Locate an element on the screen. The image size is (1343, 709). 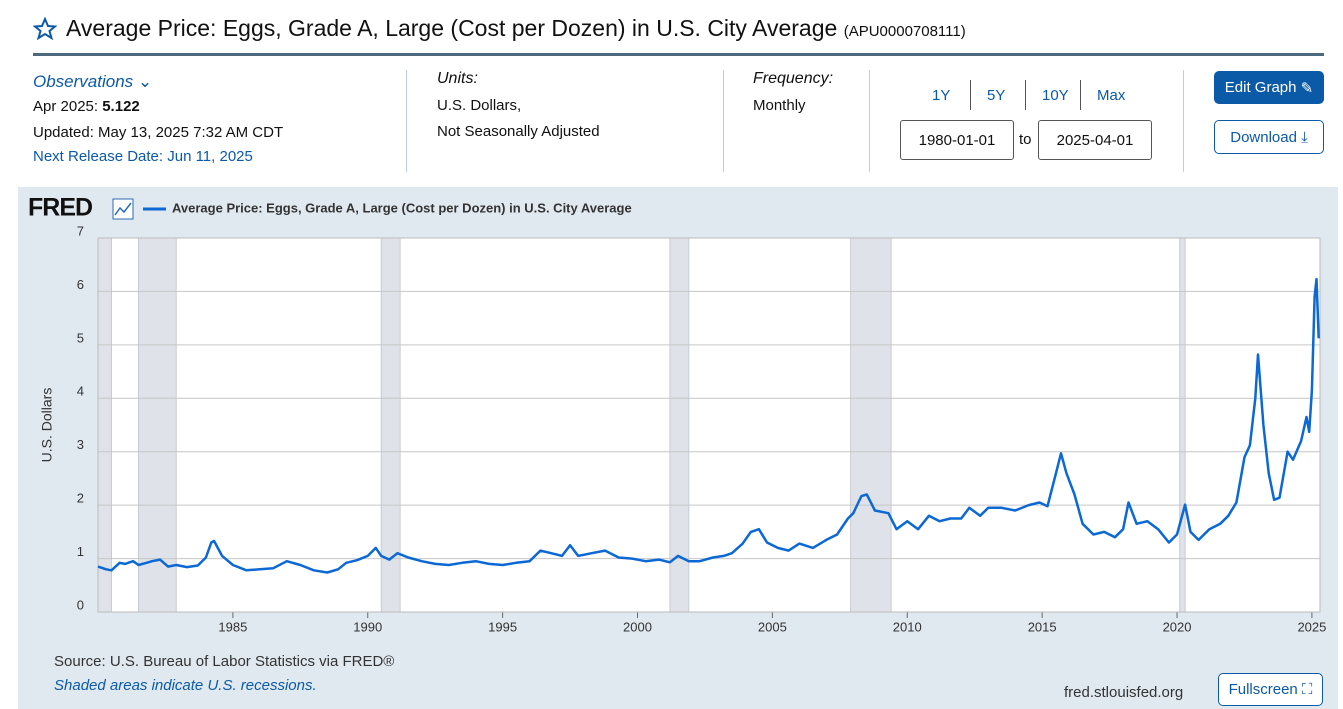
y-tick-label: 4 is located at coordinates (80, 391).